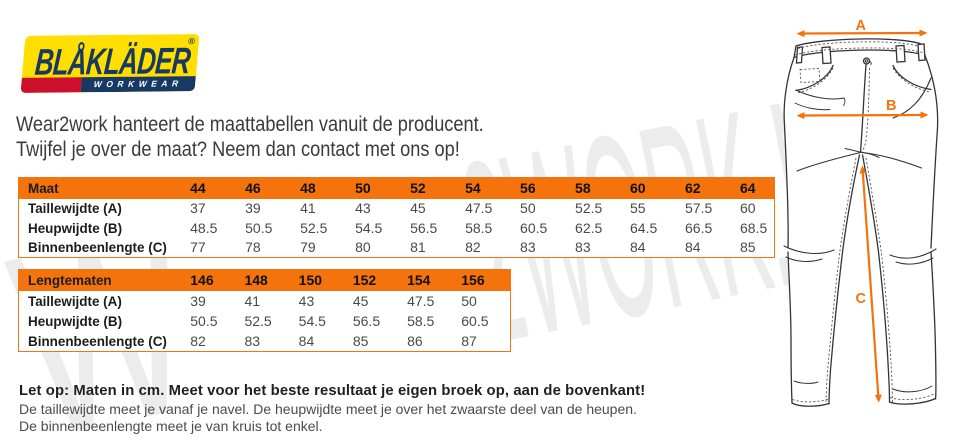 The height and width of the screenshot is (445, 955). I want to click on svg-text: C, so click(861, 299).